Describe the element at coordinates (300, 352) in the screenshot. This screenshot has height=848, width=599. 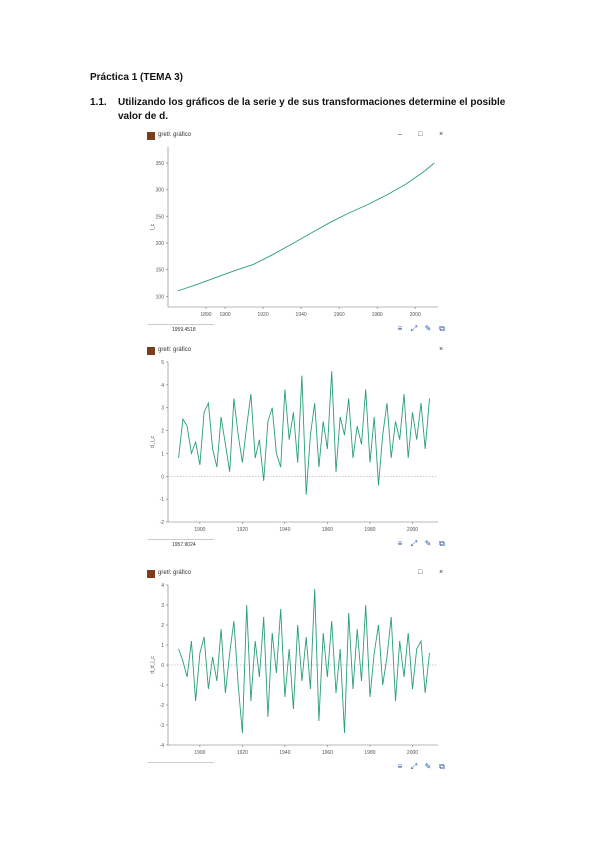
I see `window-titlebar: gretl: gráfico ×` at that location.